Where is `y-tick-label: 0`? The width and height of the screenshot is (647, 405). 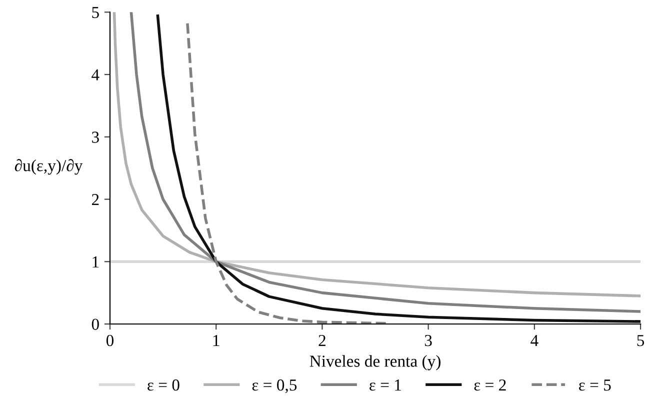
y-tick-label: 0 is located at coordinates (95, 324).